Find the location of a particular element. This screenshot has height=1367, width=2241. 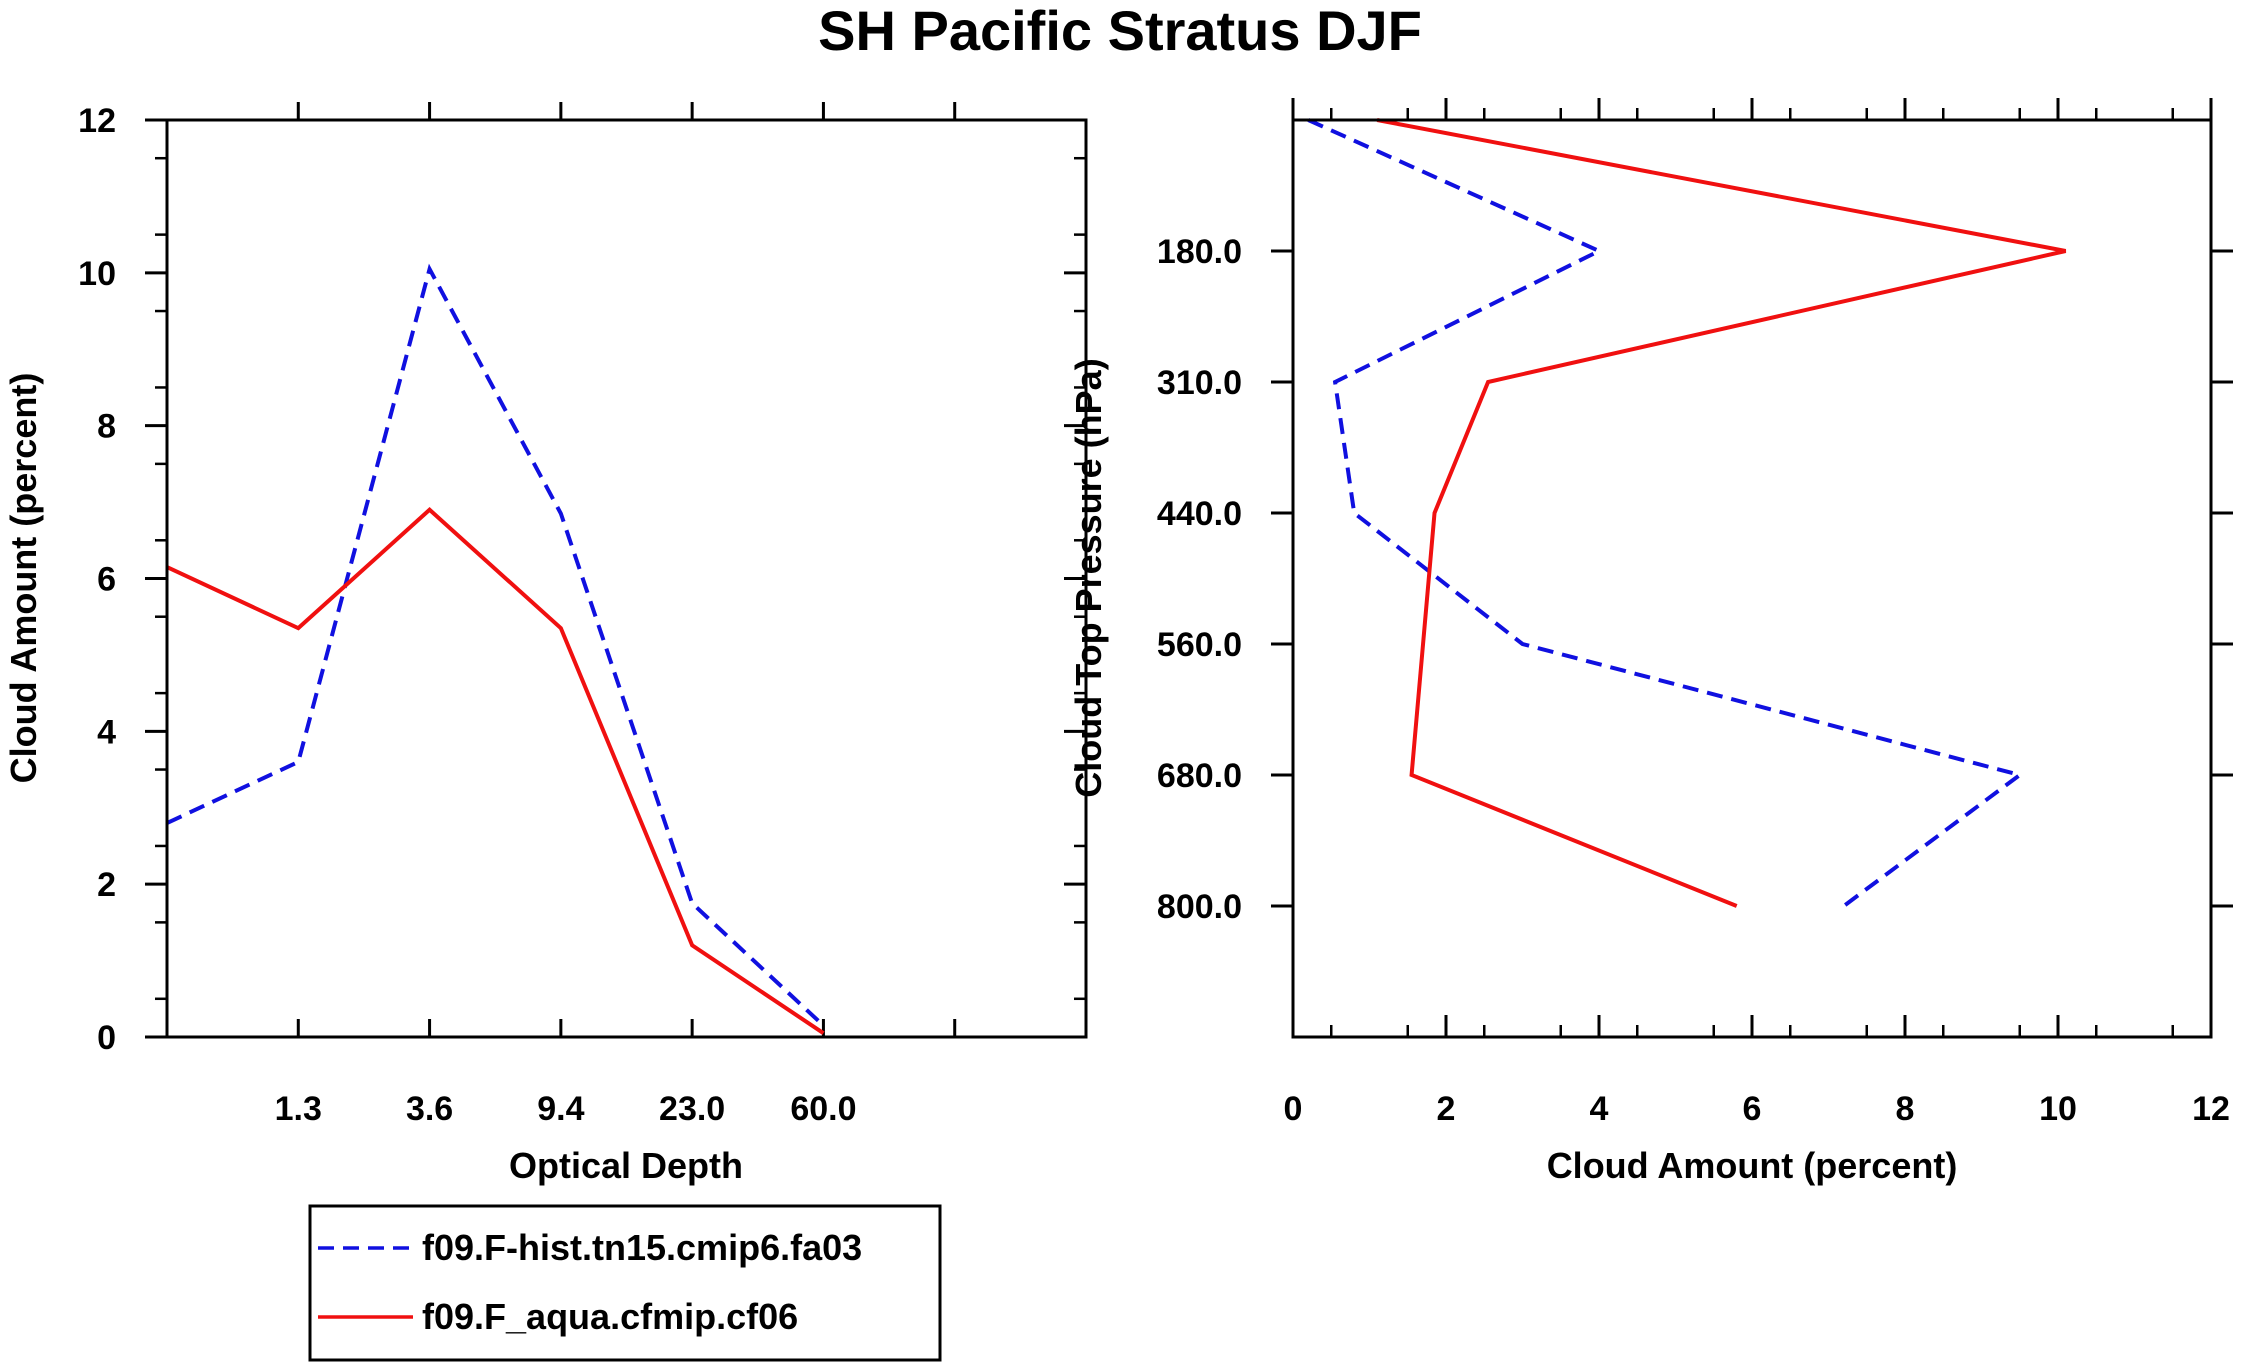

y-tick-label: 4 is located at coordinates (106, 732).